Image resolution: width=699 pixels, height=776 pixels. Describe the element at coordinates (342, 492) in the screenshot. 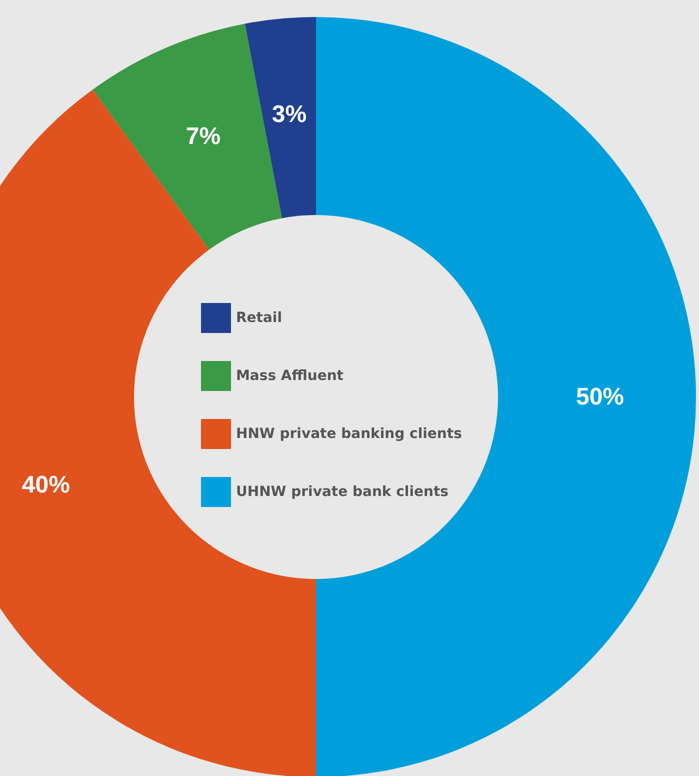

I see `legend-label: UHNW private bank clients` at that location.